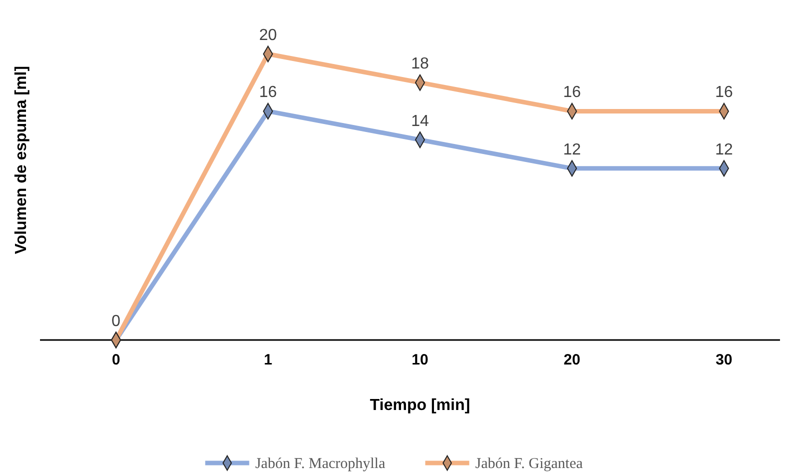 The image size is (788, 475). Describe the element at coordinates (21, 160) in the screenshot. I see `y-axis-title: Volumen de espuma [ml]` at that location.